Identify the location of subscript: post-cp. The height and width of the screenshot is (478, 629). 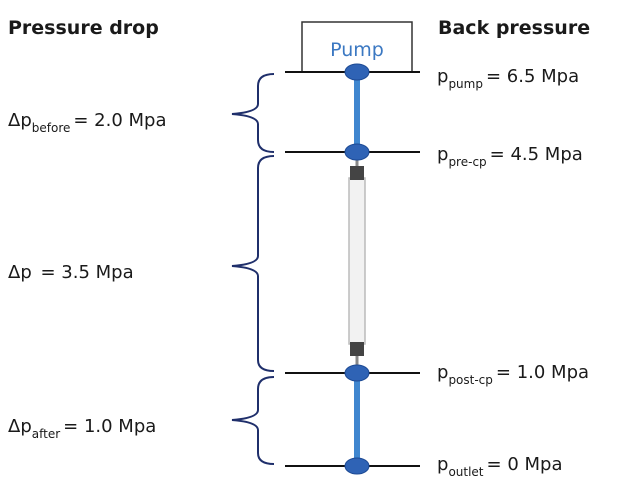
(470, 380).